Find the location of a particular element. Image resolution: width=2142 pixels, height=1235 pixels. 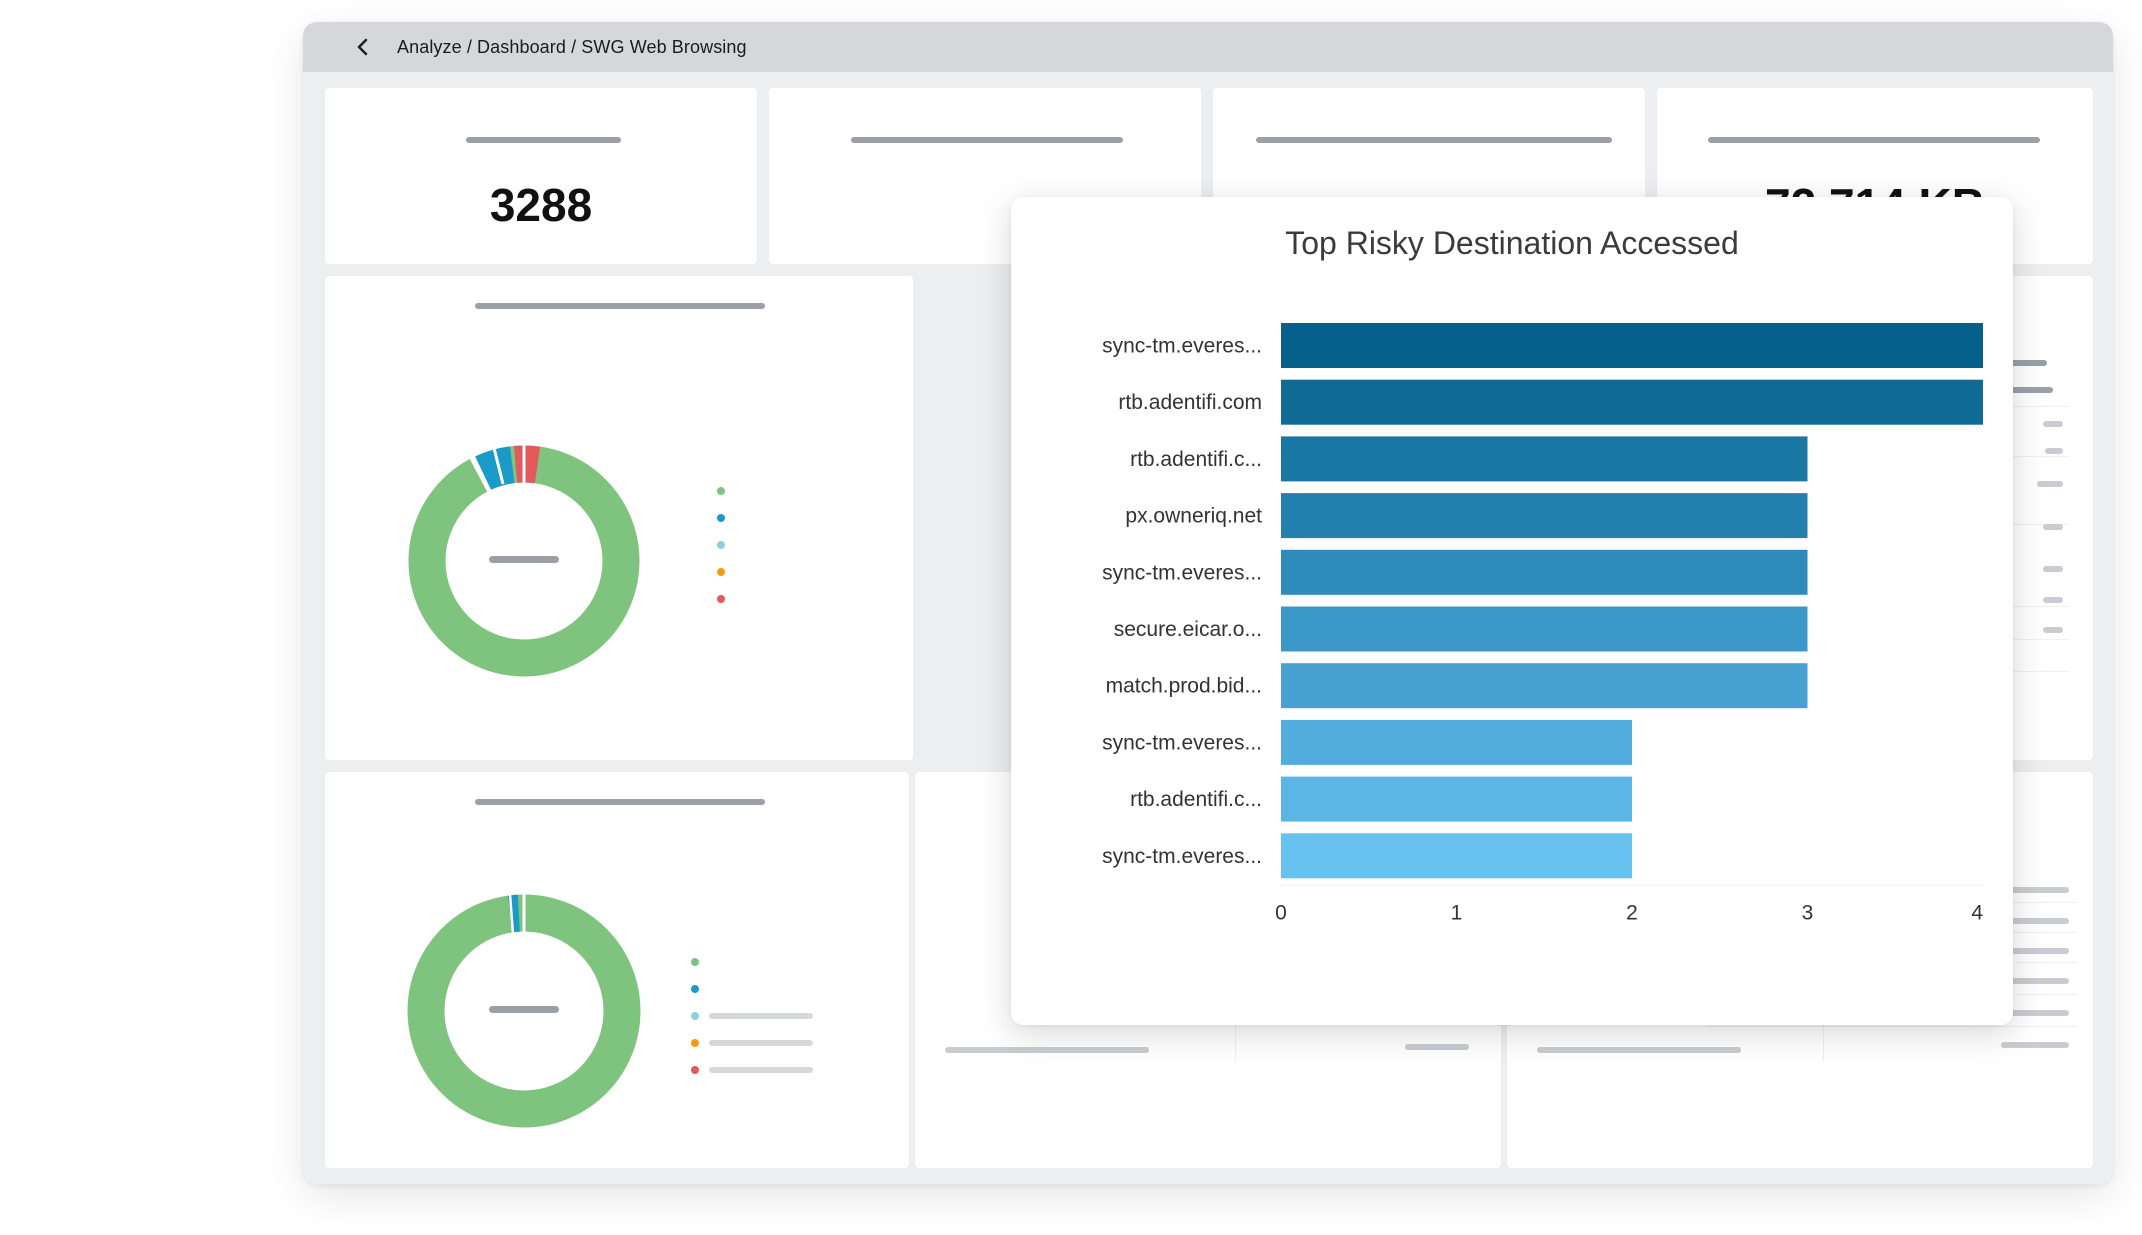

x-tick-label: 2 is located at coordinates (1632, 912).